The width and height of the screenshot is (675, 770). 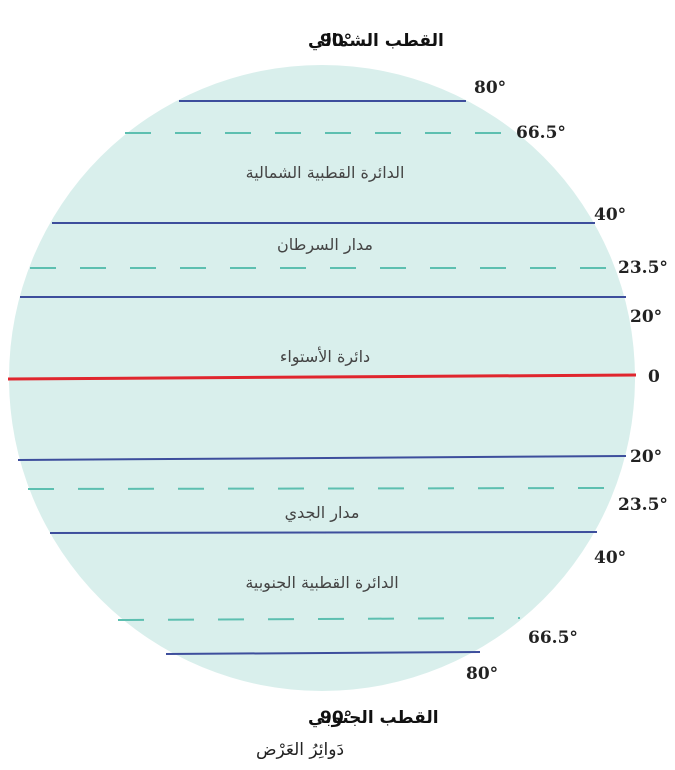 What do you see at coordinates (482, 674) in the screenshot?
I see `degree-label-south-80: 80°` at bounding box center [482, 674].